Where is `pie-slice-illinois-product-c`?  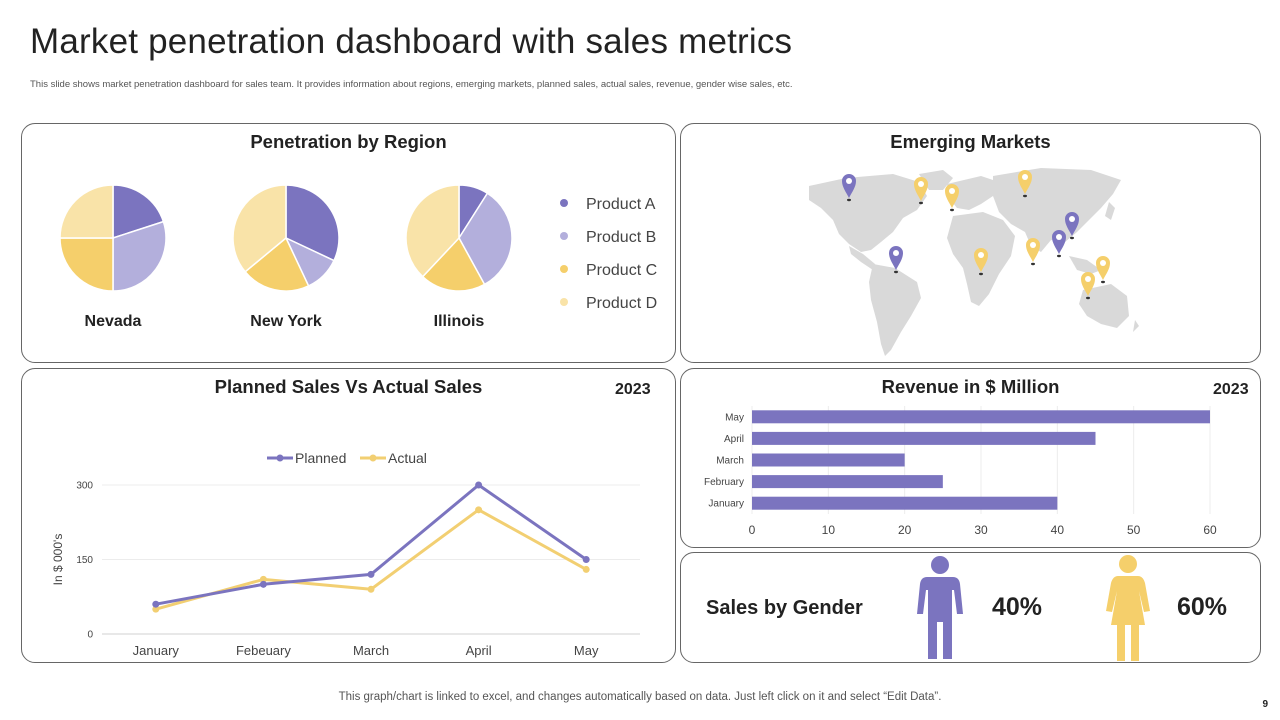 pie-slice-illinois-product-c is located at coordinates (453, 264).